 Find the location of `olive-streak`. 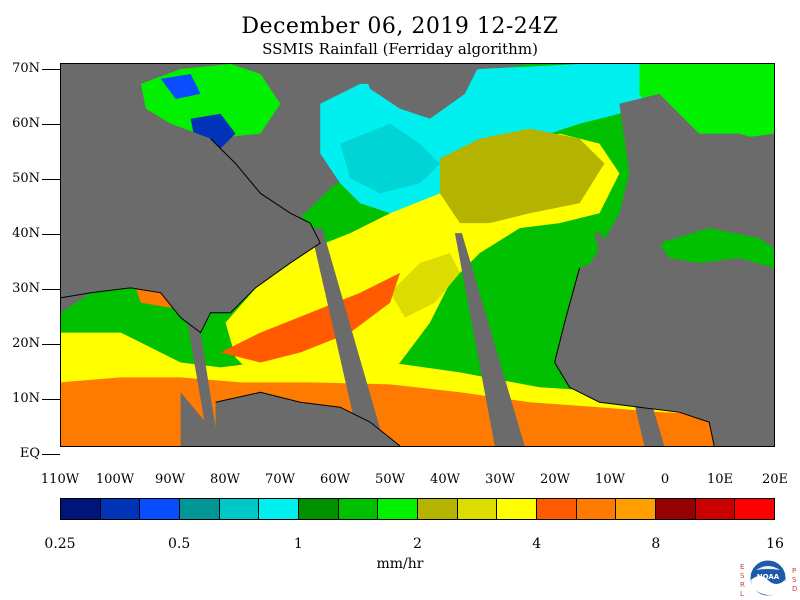

olive-streak is located at coordinates (425, 285).